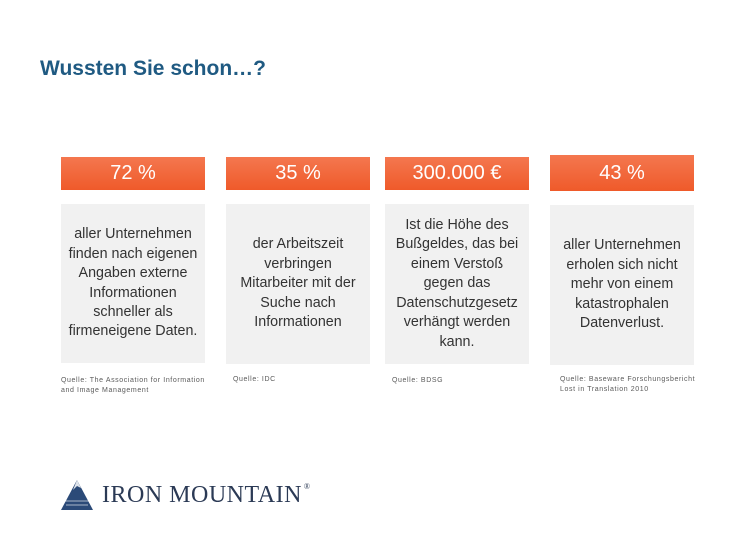  I want to click on logo-word-mountain: MOUNTAIN, so click(235, 494).